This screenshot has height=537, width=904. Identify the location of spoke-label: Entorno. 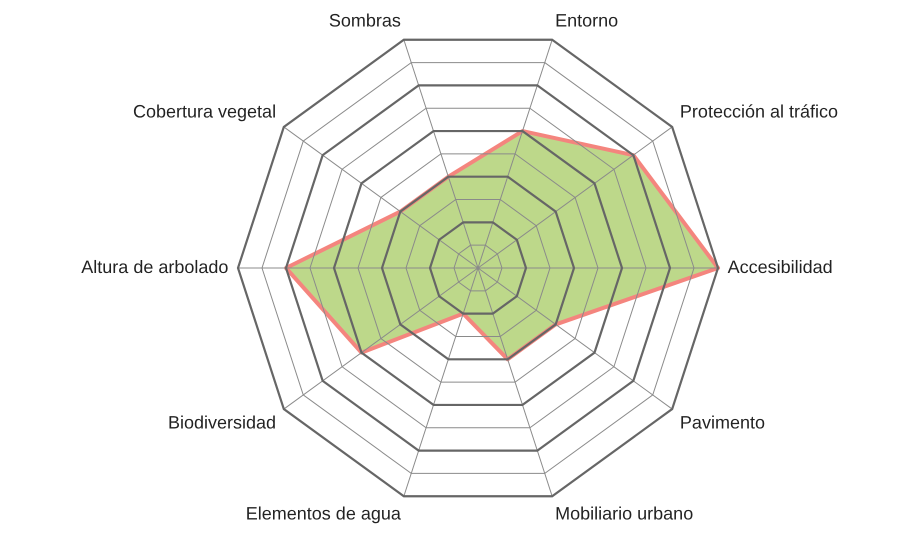
(586, 20).